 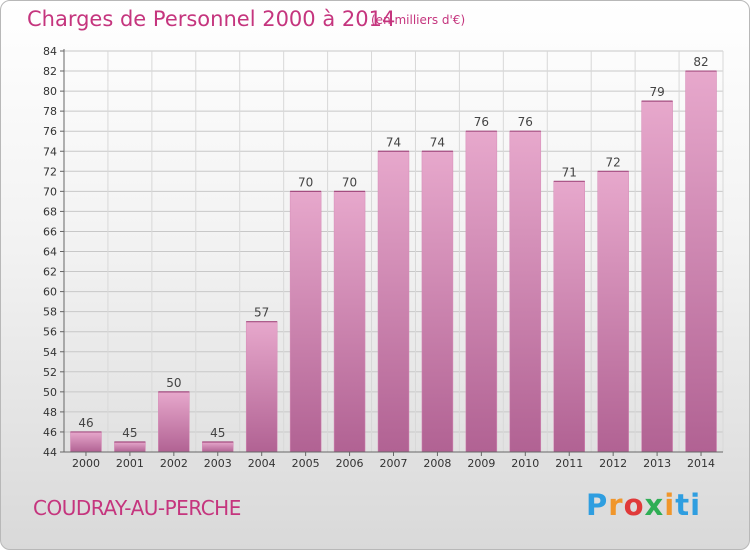 What do you see at coordinates (50, 432) in the screenshot?
I see `y-tick-label: 46` at bounding box center [50, 432].